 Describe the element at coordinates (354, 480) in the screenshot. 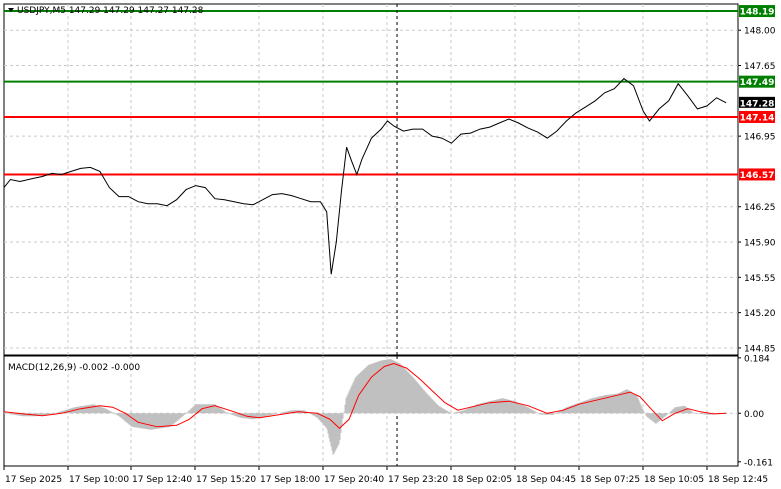

I see `x-tick-label: 17 Sep 20:40` at that location.